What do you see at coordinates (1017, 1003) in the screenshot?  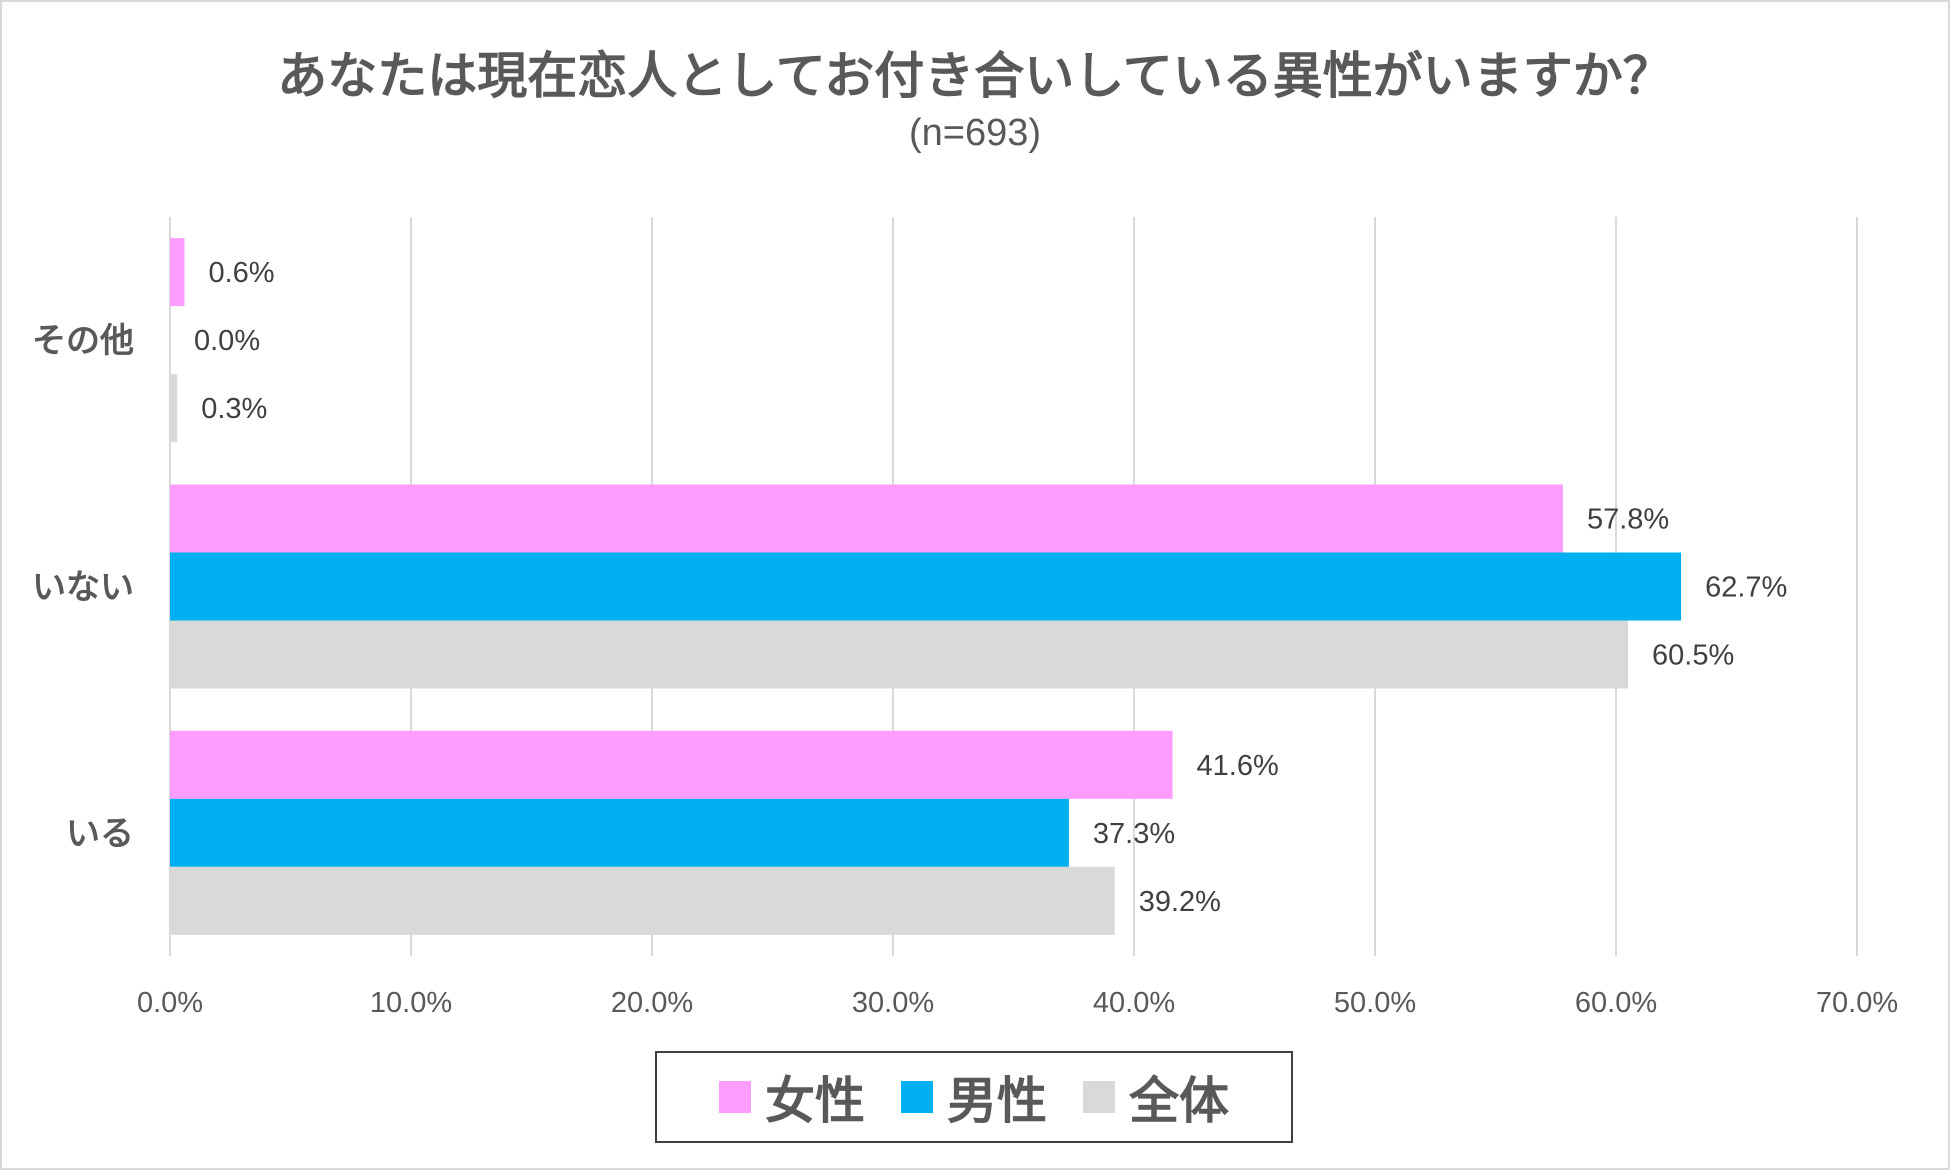 I see `tick-labels: 0.0% 10.0% 20.0% 30.0% 40.0% 50.0% 60.0% 70.0%` at bounding box center [1017, 1003].